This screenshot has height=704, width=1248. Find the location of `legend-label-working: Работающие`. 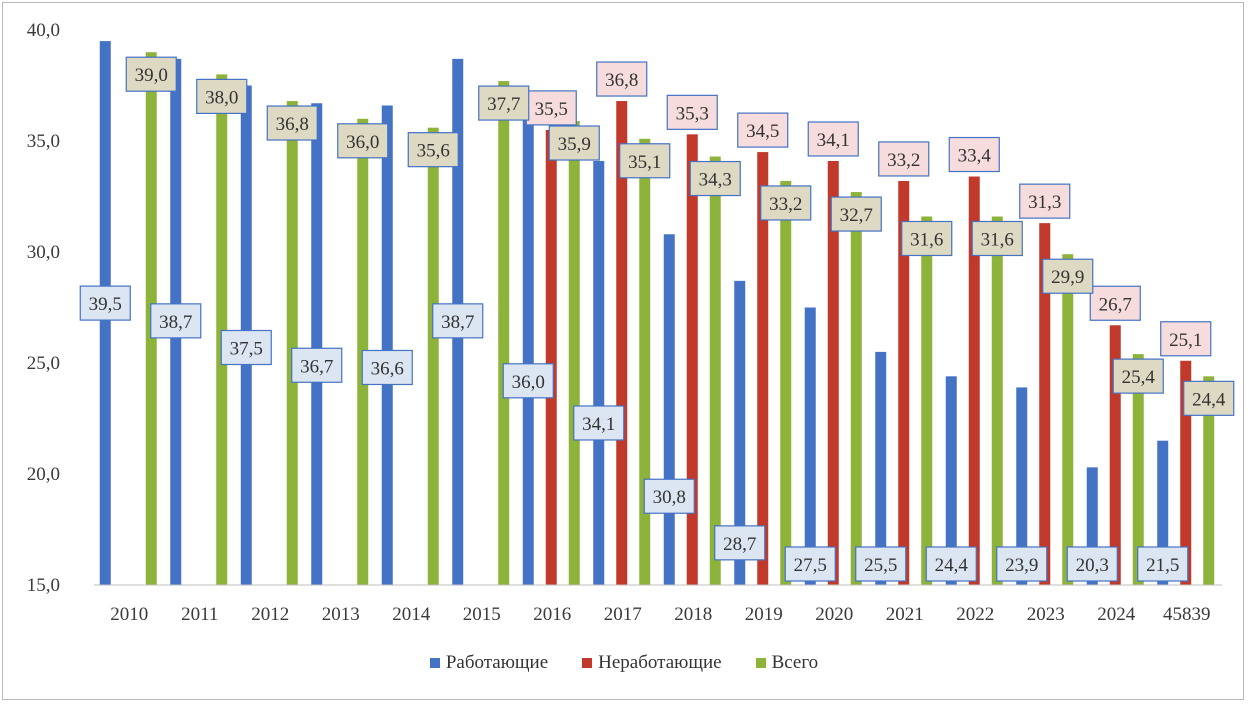

legend-label-working: Работающие is located at coordinates (497, 662).